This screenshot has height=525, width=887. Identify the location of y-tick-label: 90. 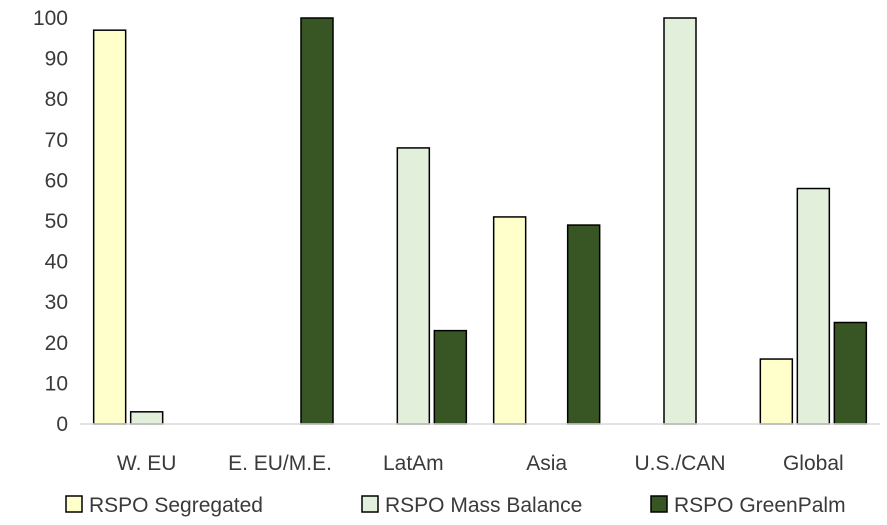
(56, 59).